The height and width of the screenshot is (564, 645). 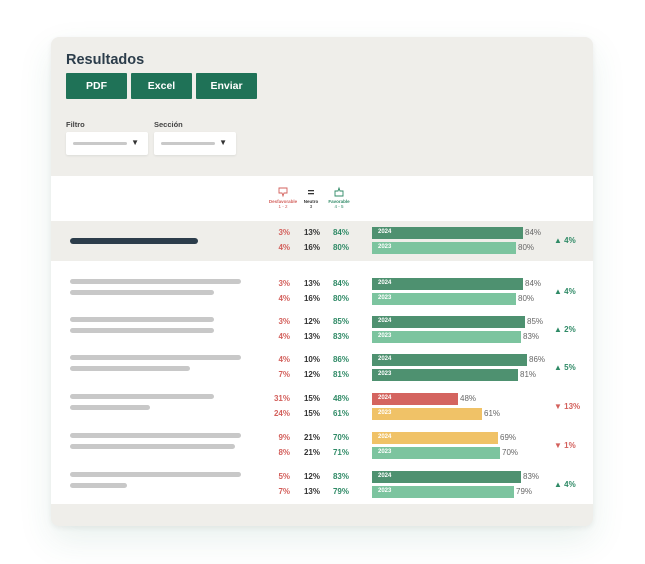 What do you see at coordinates (322, 406) in the screenshot?
I see `table-row: 31% 15% 48% 2024 48% 24% 15% 61% 2023 61% ▼ 13%` at bounding box center [322, 406].